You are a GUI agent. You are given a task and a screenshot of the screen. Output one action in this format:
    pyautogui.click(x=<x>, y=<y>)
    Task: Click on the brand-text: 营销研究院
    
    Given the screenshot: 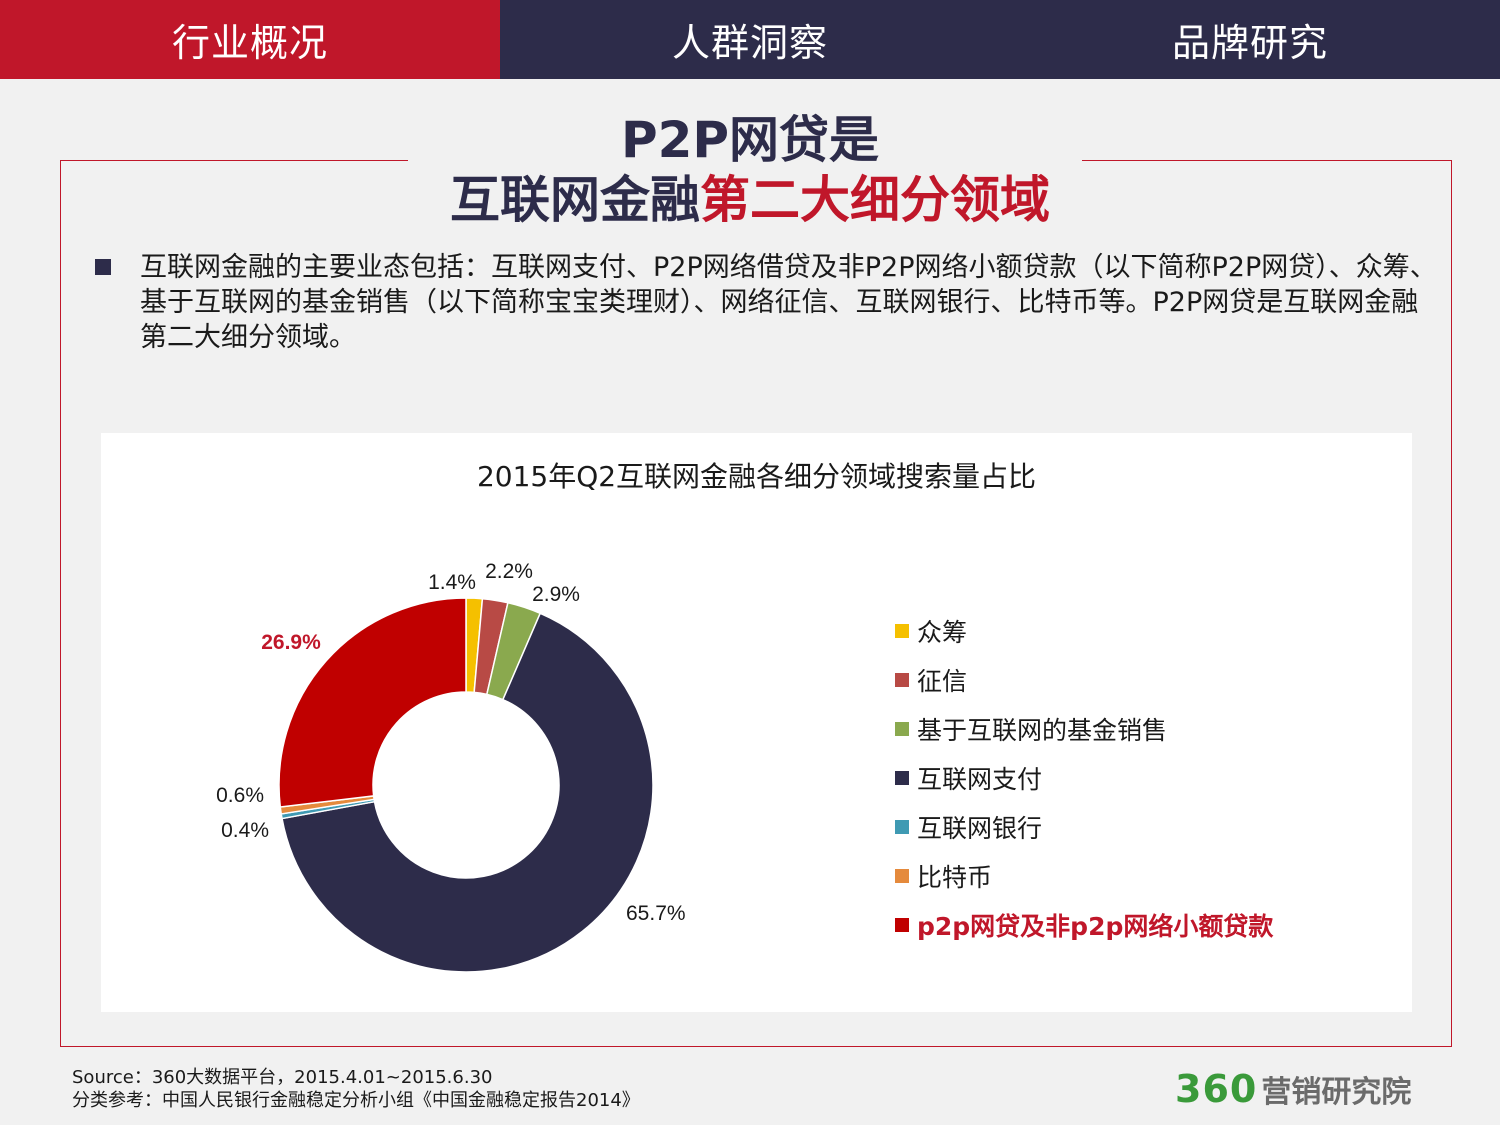 What is the action you would take?
    pyautogui.click(x=1336, y=1092)
    